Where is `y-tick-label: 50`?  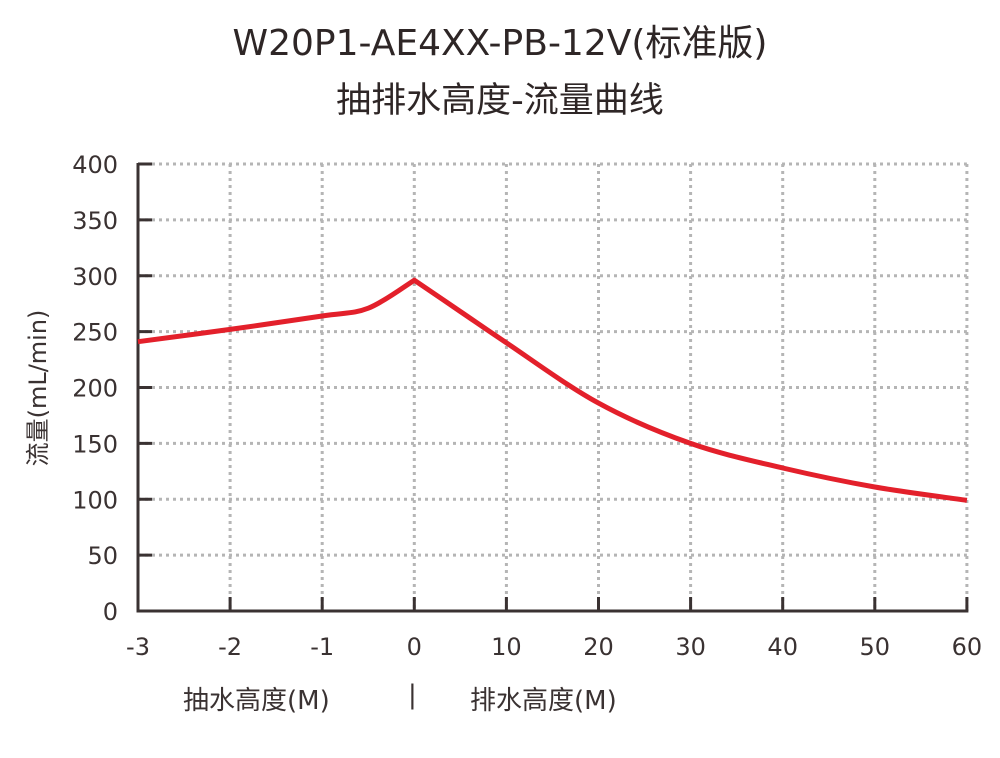
y-tick-label: 50 is located at coordinates (102, 556).